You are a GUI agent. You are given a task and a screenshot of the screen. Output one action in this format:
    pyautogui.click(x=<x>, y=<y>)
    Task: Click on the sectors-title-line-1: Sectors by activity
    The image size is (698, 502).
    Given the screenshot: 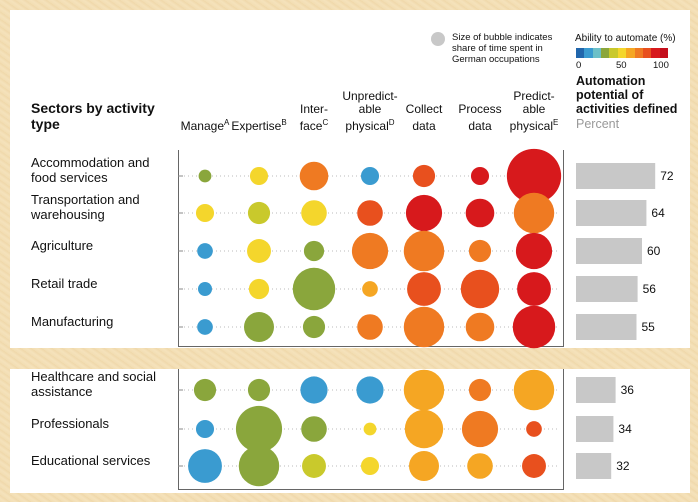 What is the action you would take?
    pyautogui.click(x=93, y=108)
    